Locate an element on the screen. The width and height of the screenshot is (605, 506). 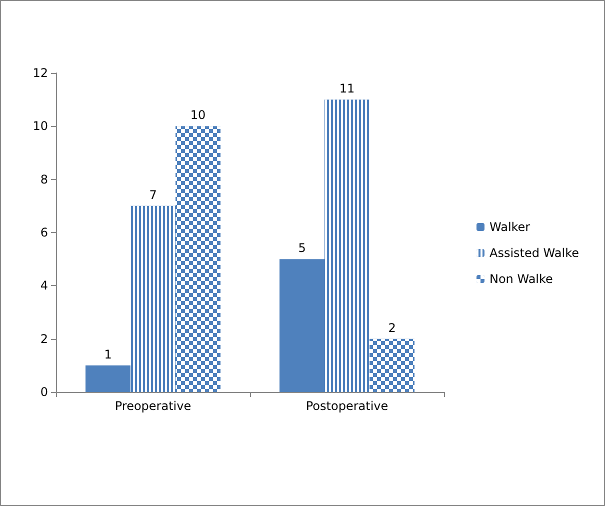
legend-label: Assisted Walke is located at coordinates (534, 253).